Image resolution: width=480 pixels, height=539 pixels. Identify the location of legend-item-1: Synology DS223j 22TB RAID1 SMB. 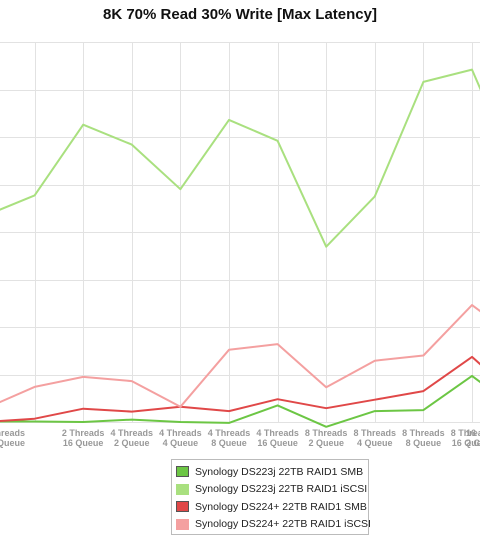
(270, 472).